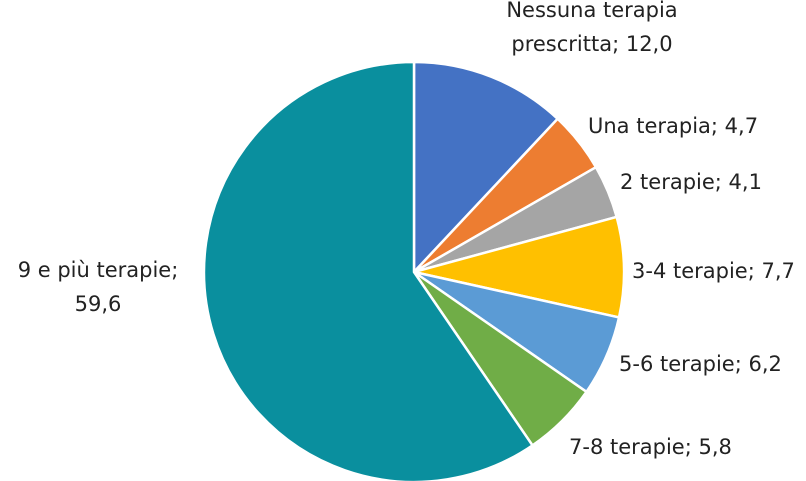 The width and height of the screenshot is (806, 481). Describe the element at coordinates (98, 270) in the screenshot. I see `data-label-line: 9 e più terapie;` at that location.